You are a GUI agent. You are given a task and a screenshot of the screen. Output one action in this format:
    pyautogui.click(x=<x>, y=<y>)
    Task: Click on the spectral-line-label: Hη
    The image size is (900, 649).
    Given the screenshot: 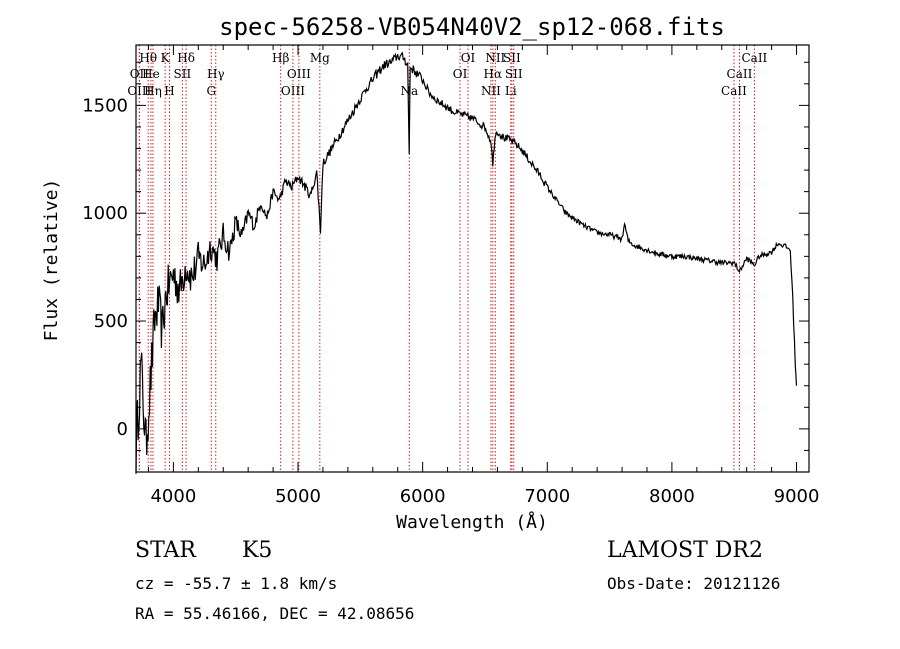 What is the action you would take?
    pyautogui.click(x=153, y=91)
    